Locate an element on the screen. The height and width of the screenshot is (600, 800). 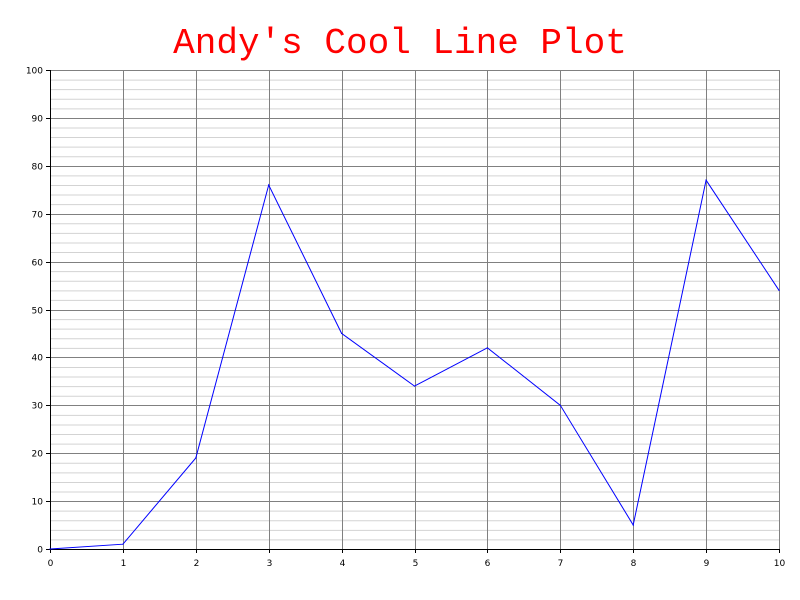
x-tick-label: 4 is located at coordinates (343, 564).